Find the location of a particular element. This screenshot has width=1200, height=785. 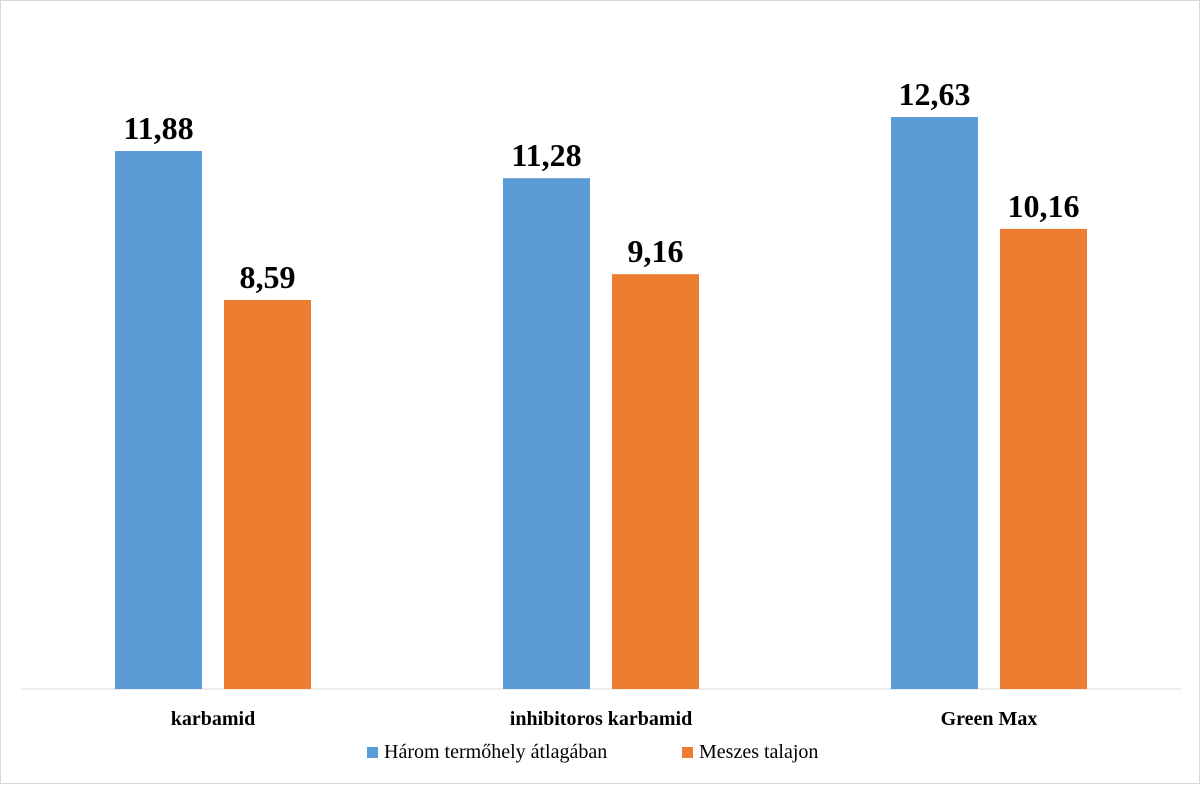

legend-entry: Meszes talajon is located at coordinates (758, 752).